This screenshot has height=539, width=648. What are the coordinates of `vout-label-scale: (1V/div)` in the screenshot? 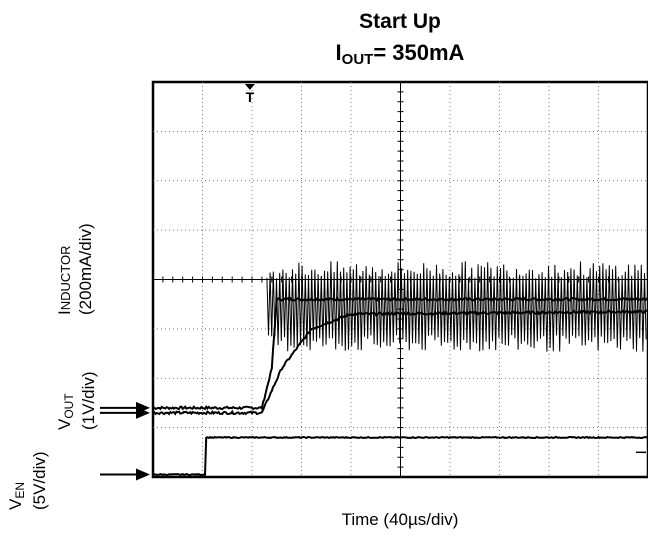 It's located at (88, 400).